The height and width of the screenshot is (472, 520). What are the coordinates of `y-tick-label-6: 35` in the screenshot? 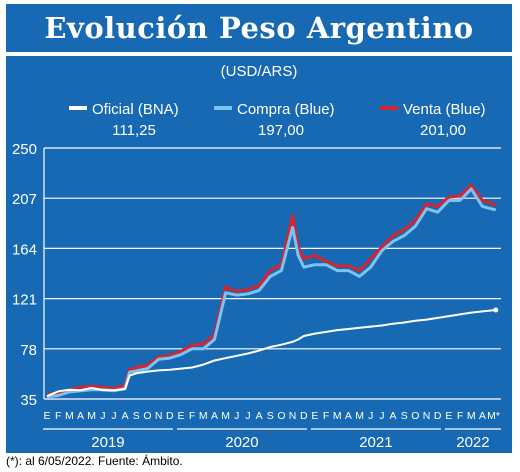 It's located at (28, 400).